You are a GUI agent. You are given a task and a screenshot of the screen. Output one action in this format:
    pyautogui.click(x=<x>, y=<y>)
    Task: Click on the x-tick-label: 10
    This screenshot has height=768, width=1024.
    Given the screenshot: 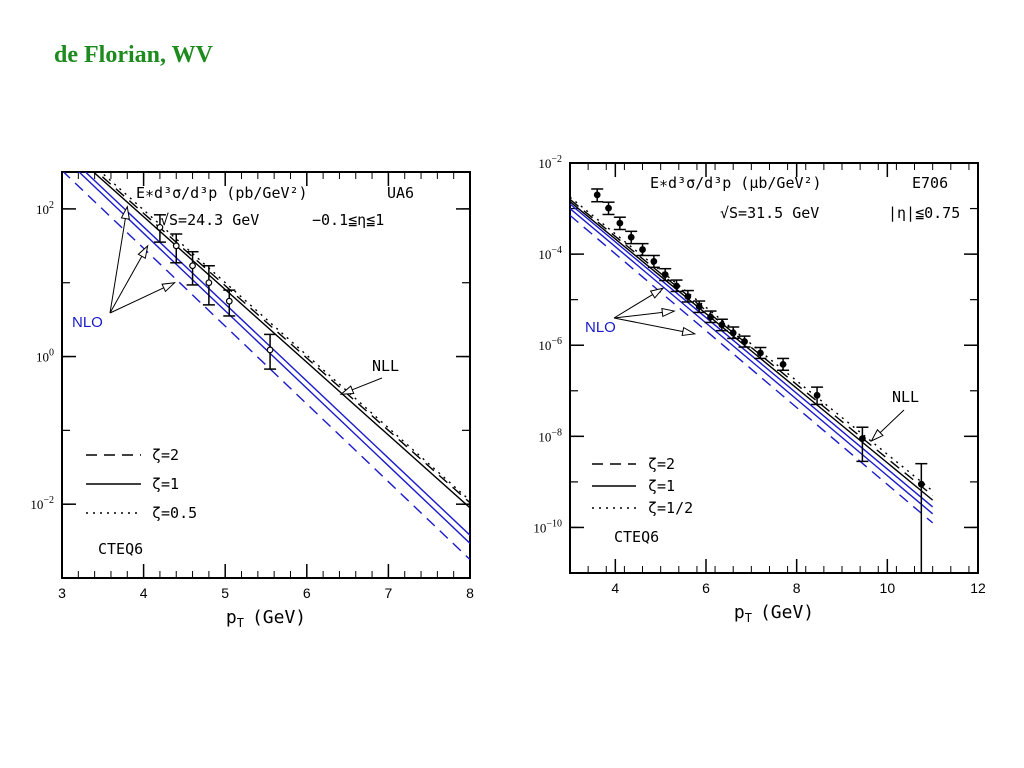 What is the action you would take?
    pyautogui.click(x=888, y=588)
    